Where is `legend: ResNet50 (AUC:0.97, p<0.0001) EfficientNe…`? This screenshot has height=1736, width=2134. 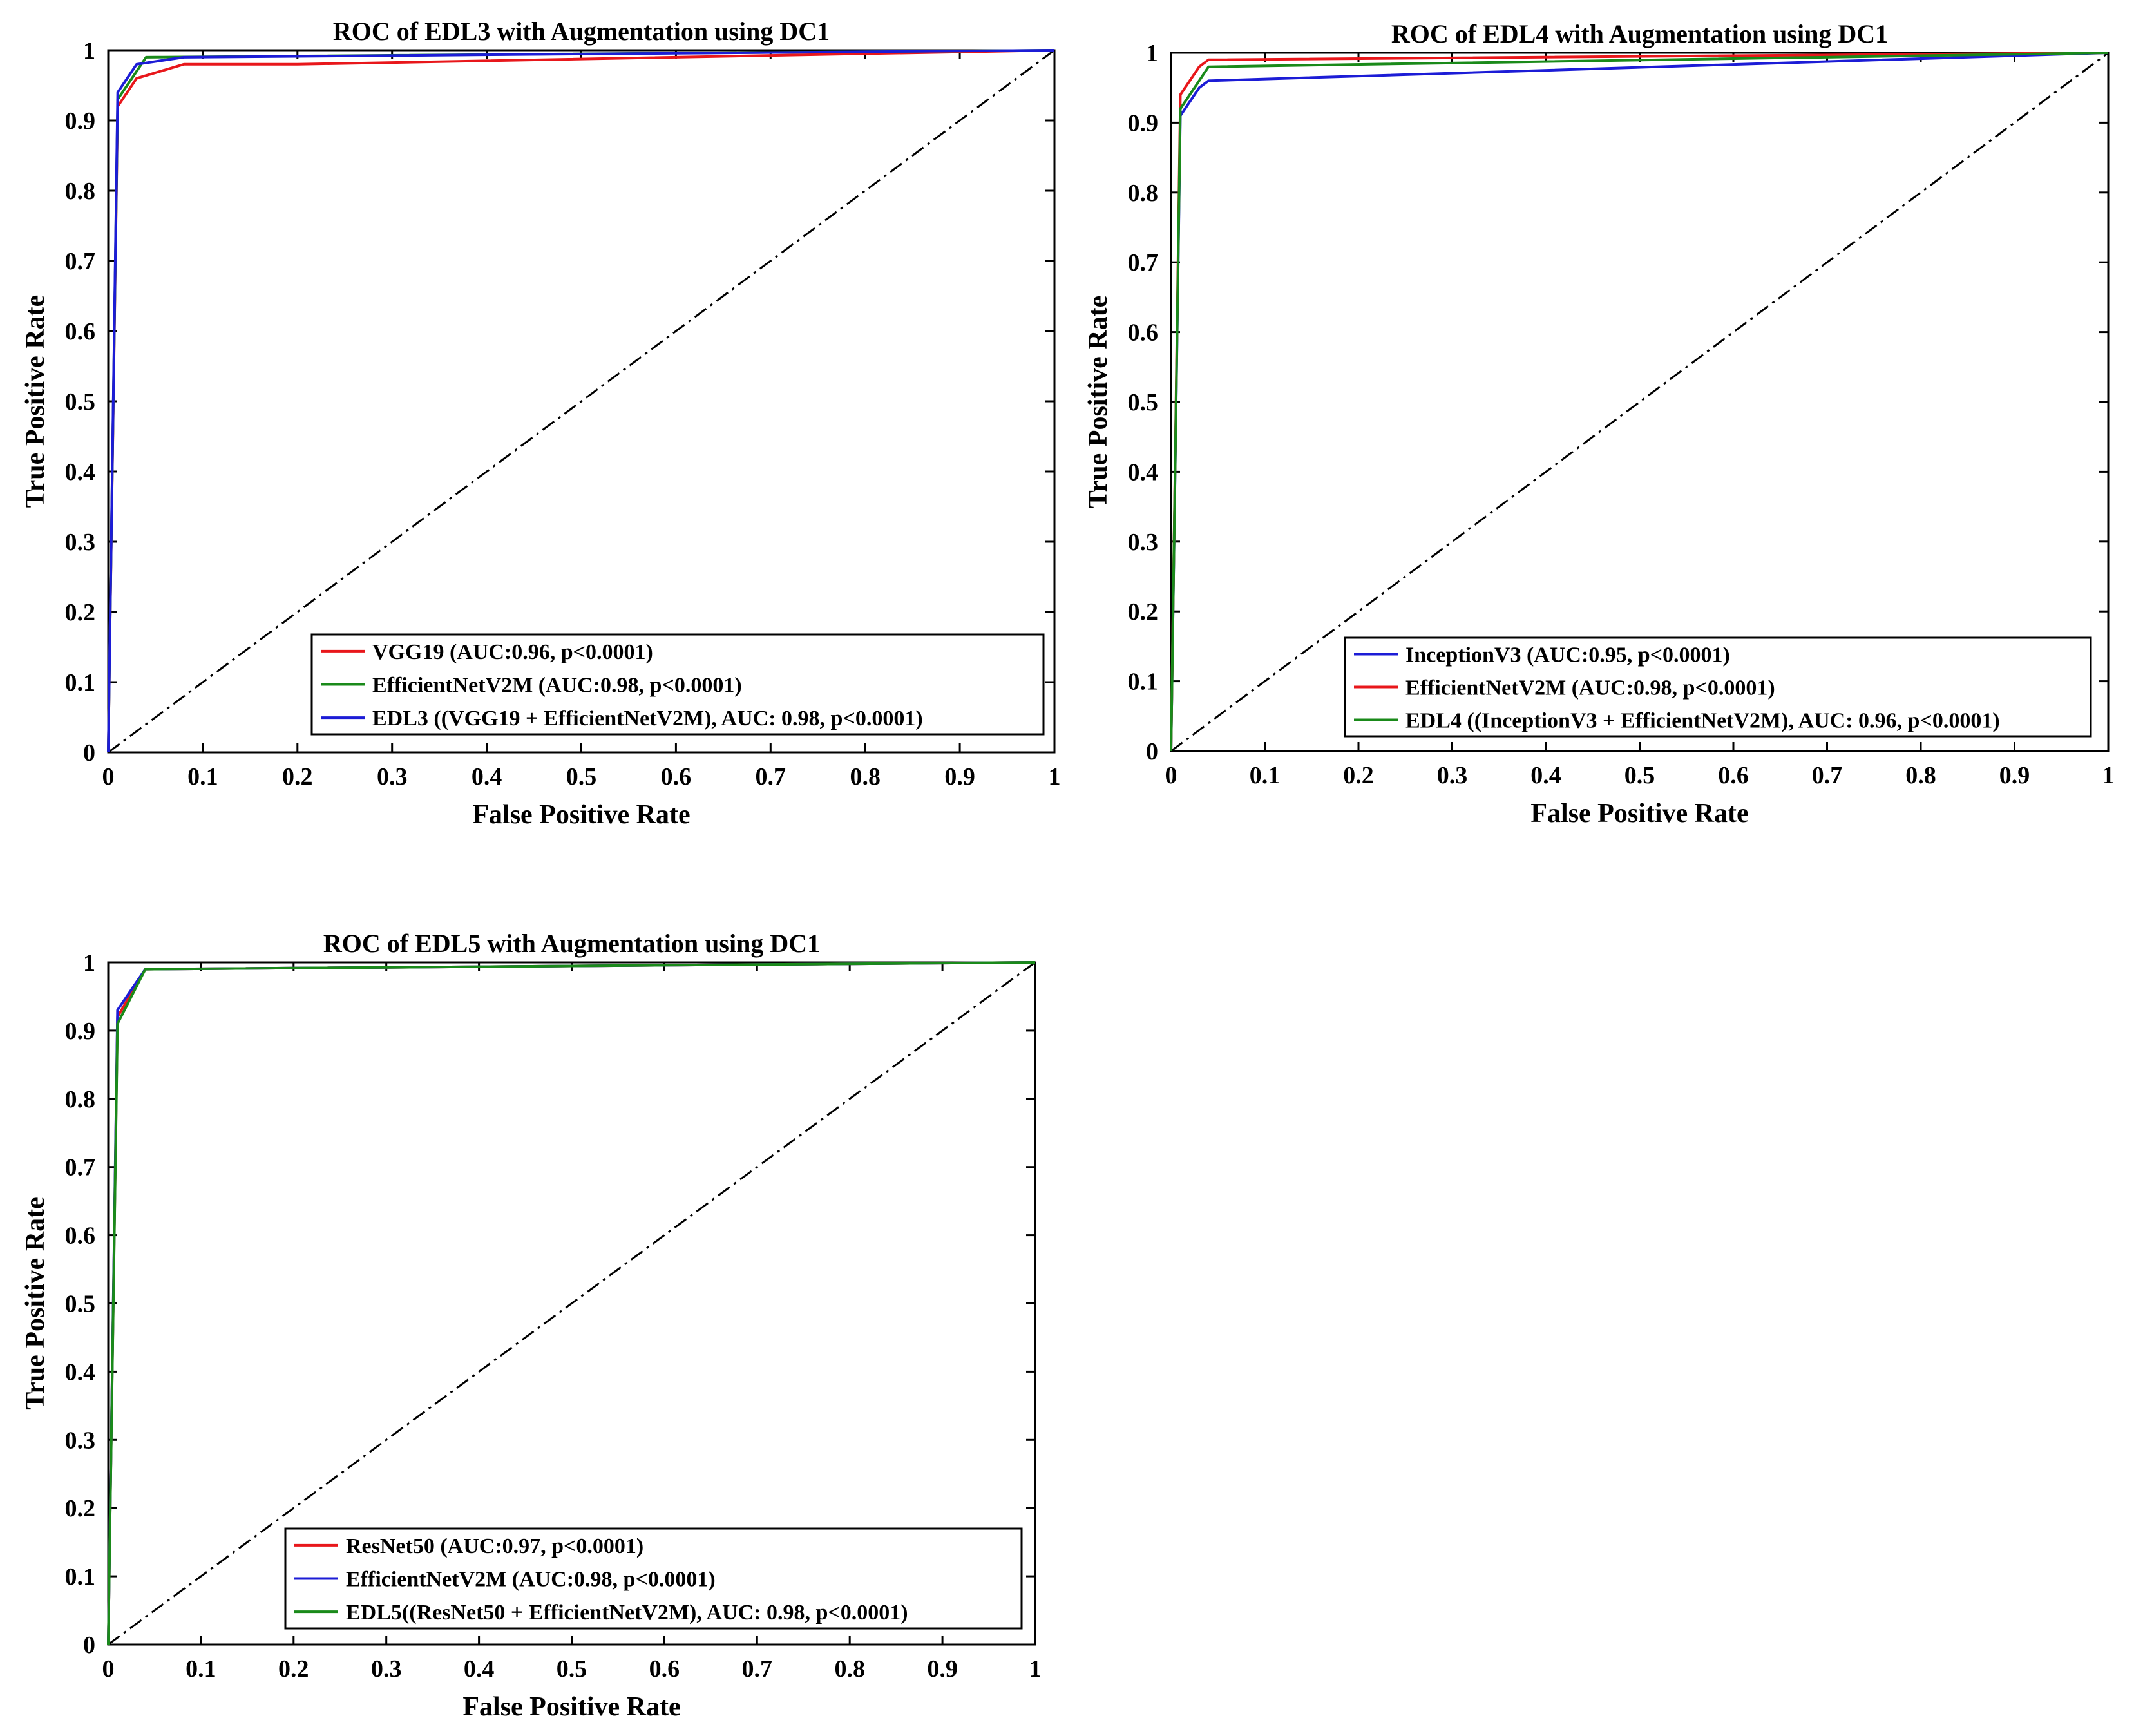
legend: ResNet50 (AUC:0.97, p<0.0001) EfficientNe… is located at coordinates (653, 1578).